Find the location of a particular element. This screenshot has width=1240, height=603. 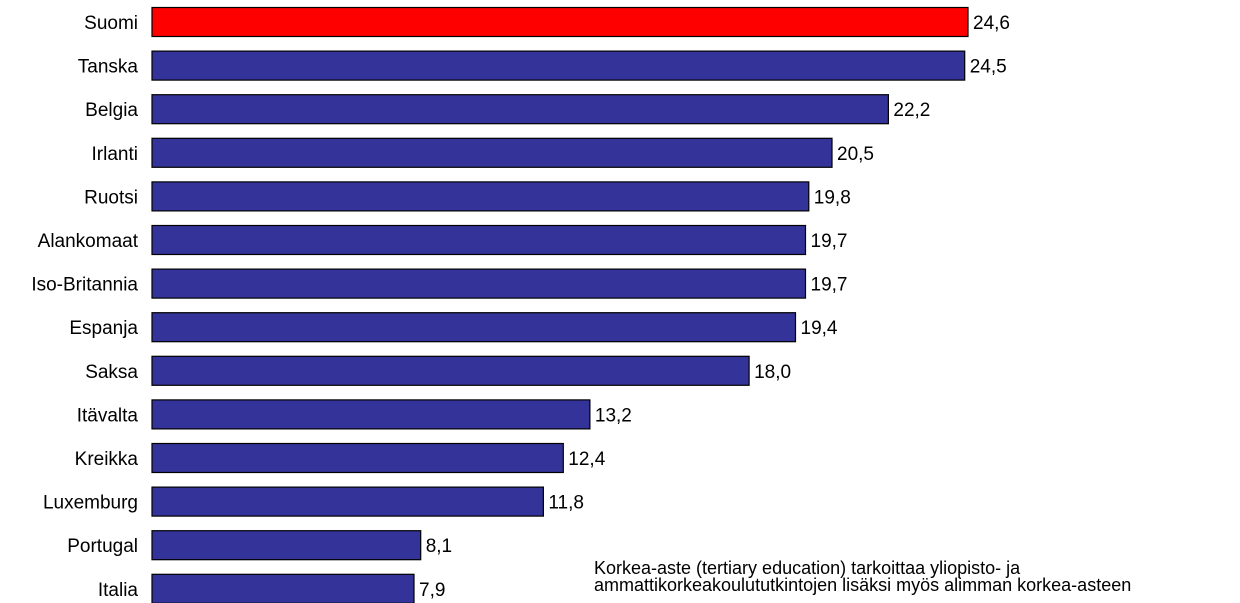

value-label: 19,8 is located at coordinates (832, 197).